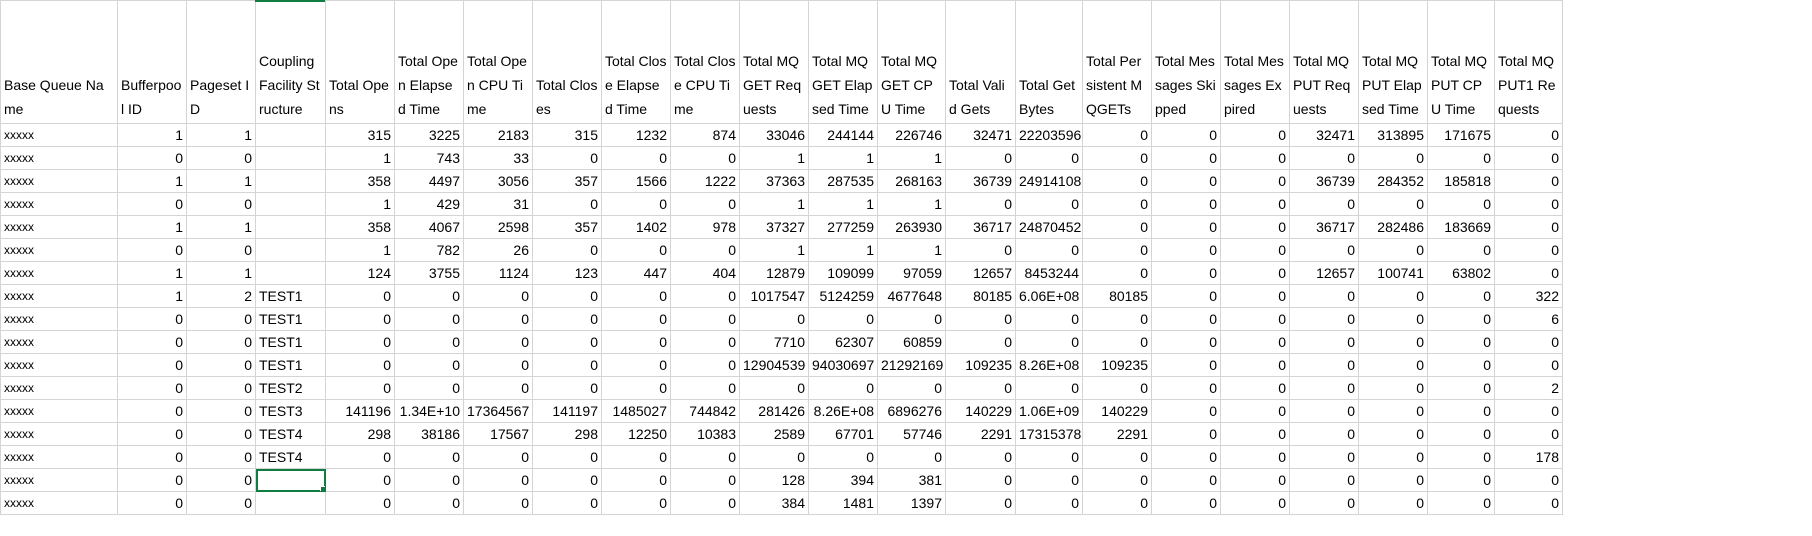  What do you see at coordinates (290, 388) in the screenshot?
I see `structure-cell: TEST2` at bounding box center [290, 388].